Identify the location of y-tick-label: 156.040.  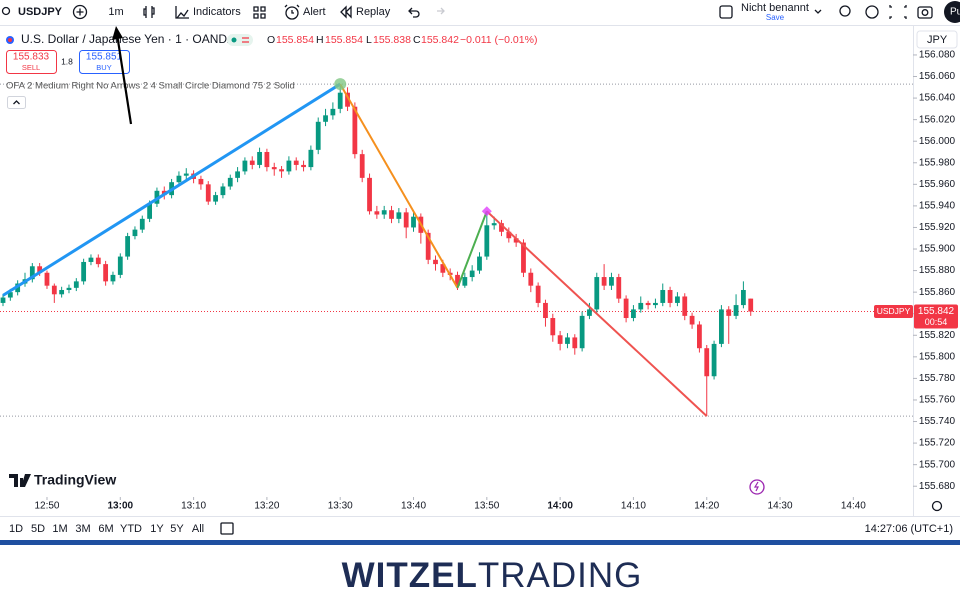
(937, 98).